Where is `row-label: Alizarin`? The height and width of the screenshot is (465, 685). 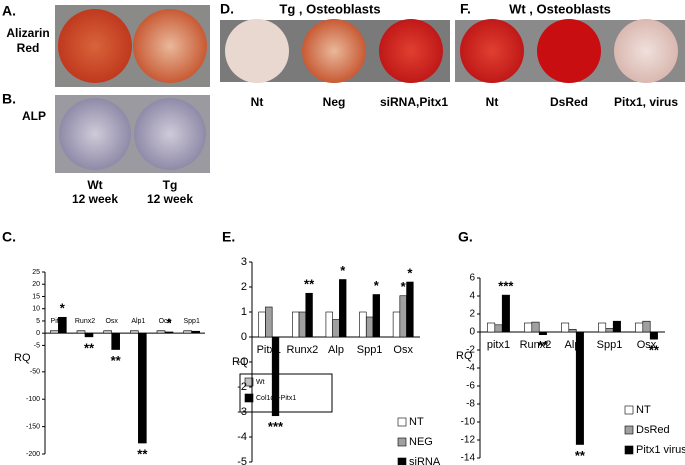
row-label: Alizarin is located at coordinates (27, 33).